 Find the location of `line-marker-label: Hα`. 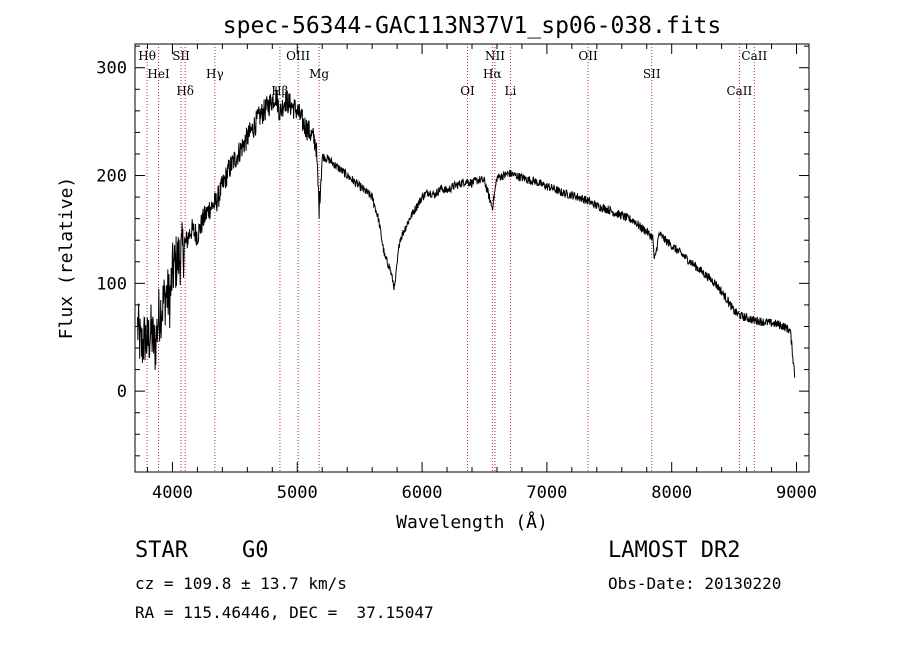

line-marker-label: Hα is located at coordinates (492, 74).